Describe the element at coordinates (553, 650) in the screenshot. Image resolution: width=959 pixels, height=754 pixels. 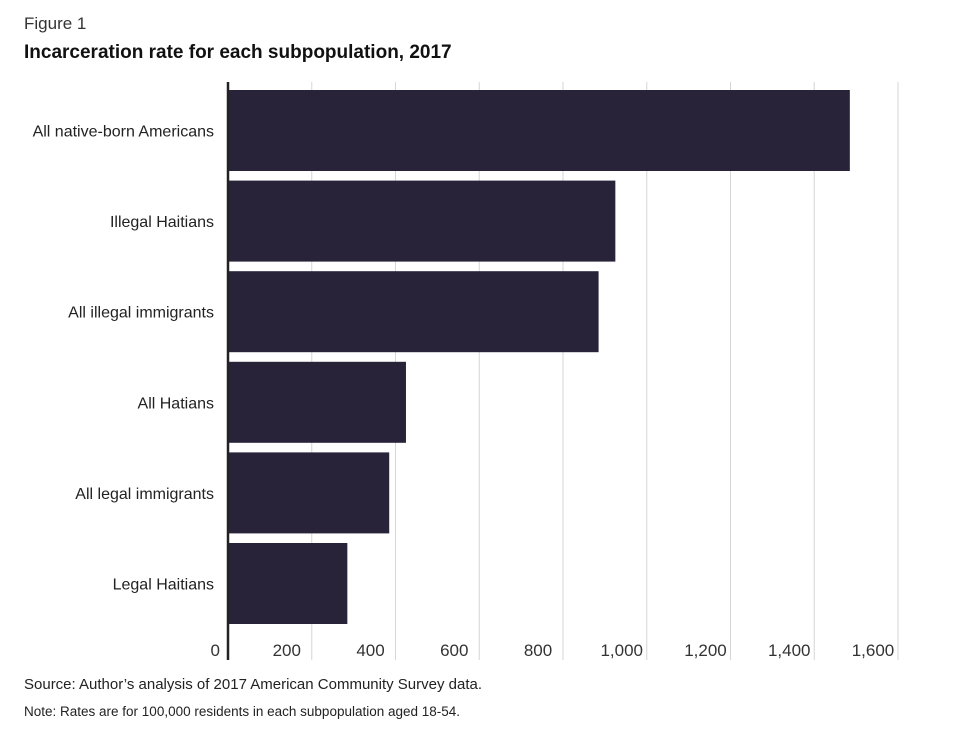
I see `x-tick-labels: 0 200 400 600 800 1,000 1,200 1,400 1,600` at that location.